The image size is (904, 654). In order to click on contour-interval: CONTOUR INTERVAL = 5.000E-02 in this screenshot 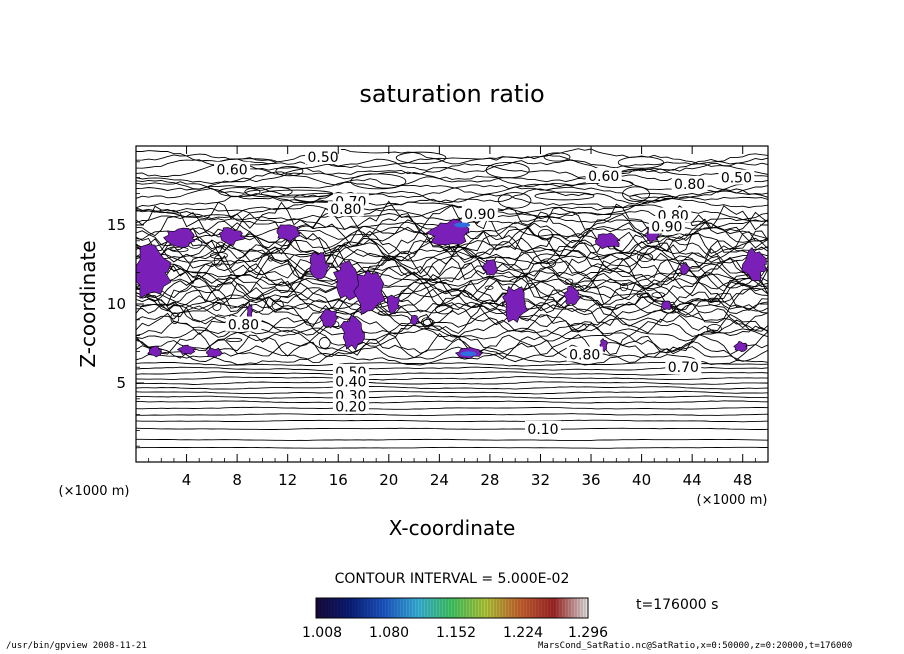, I will do `click(452, 579)`.